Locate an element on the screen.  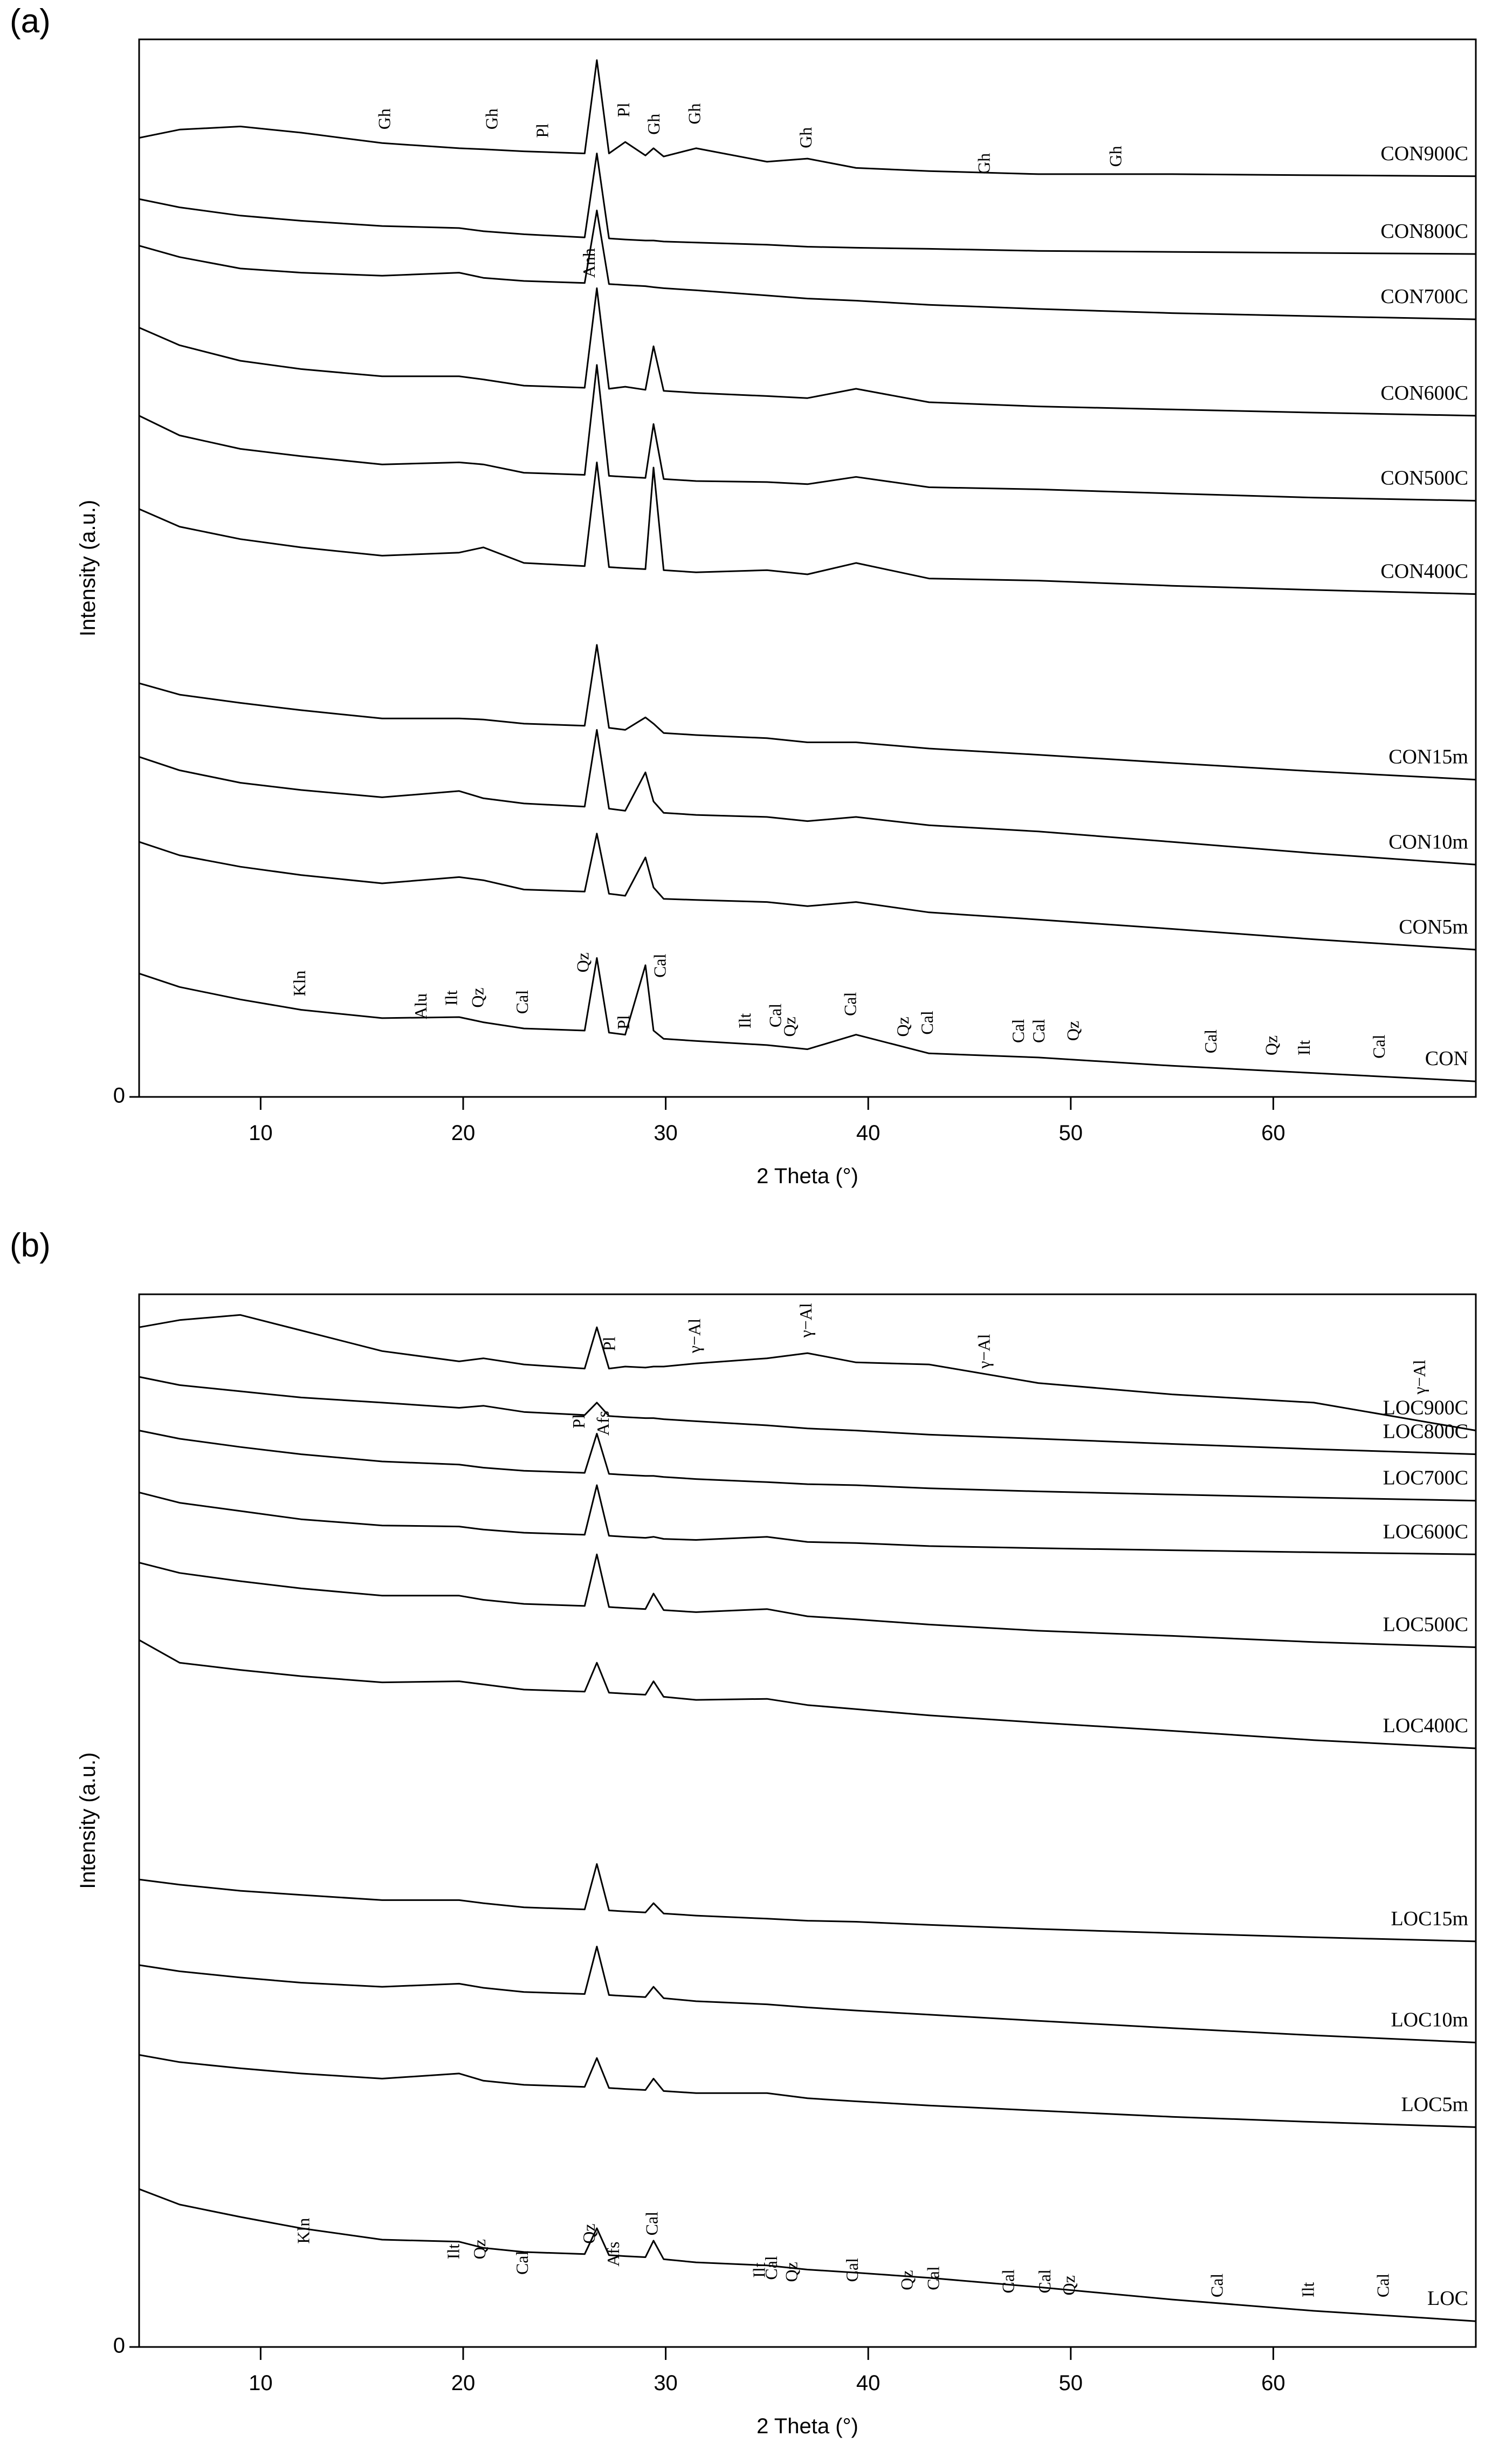
series-label: CON is located at coordinates (1446, 1058).